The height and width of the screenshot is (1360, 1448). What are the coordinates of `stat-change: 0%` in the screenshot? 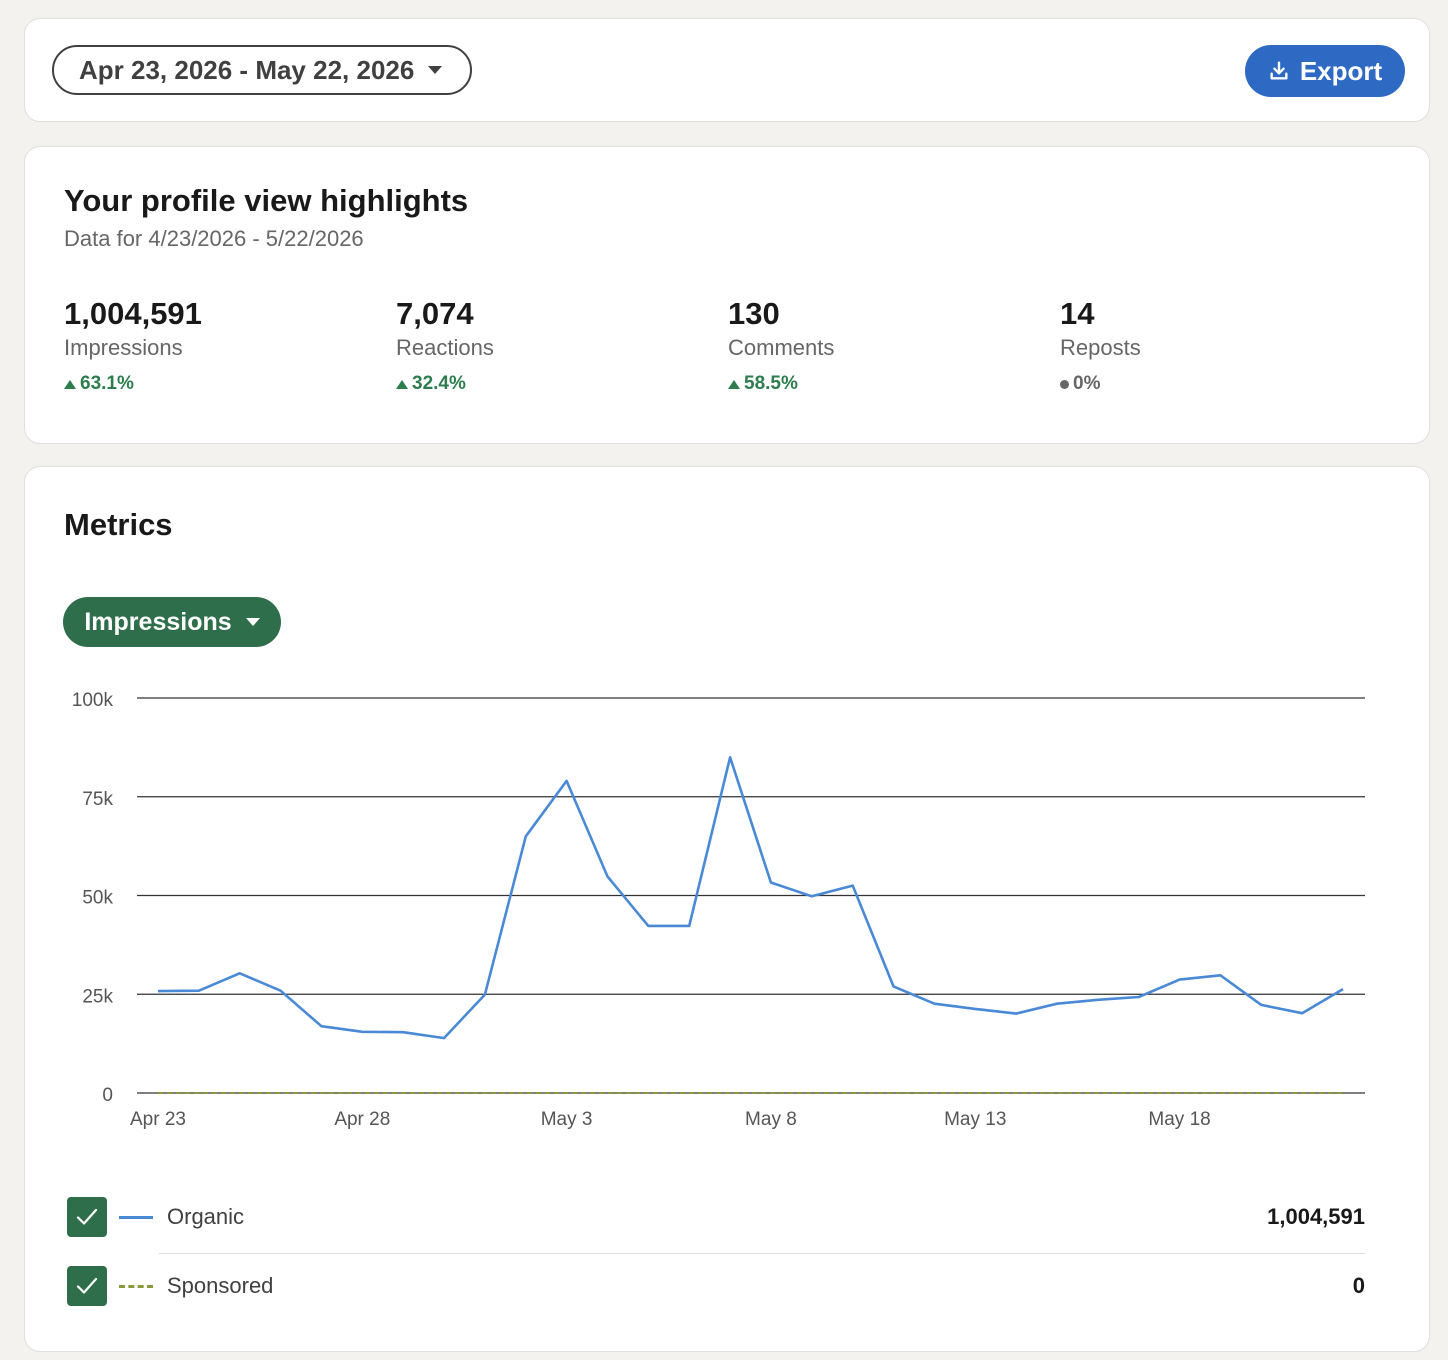 It's located at (1100, 384).